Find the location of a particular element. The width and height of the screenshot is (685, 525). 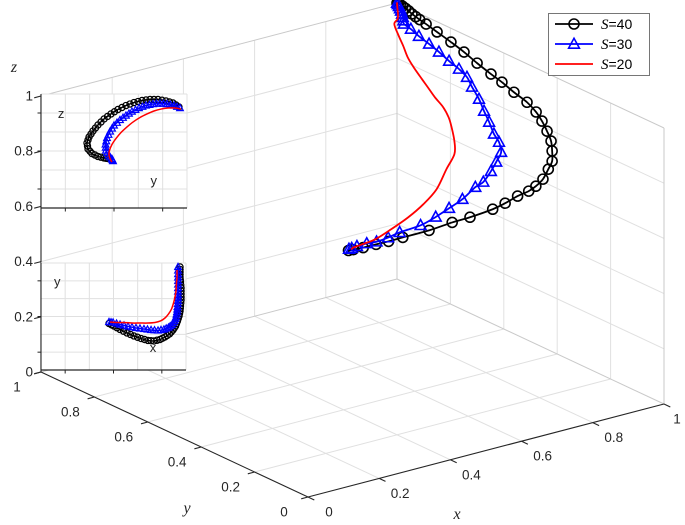

legend-box: S=40 S=30 S=20 is located at coordinates (599, 44).